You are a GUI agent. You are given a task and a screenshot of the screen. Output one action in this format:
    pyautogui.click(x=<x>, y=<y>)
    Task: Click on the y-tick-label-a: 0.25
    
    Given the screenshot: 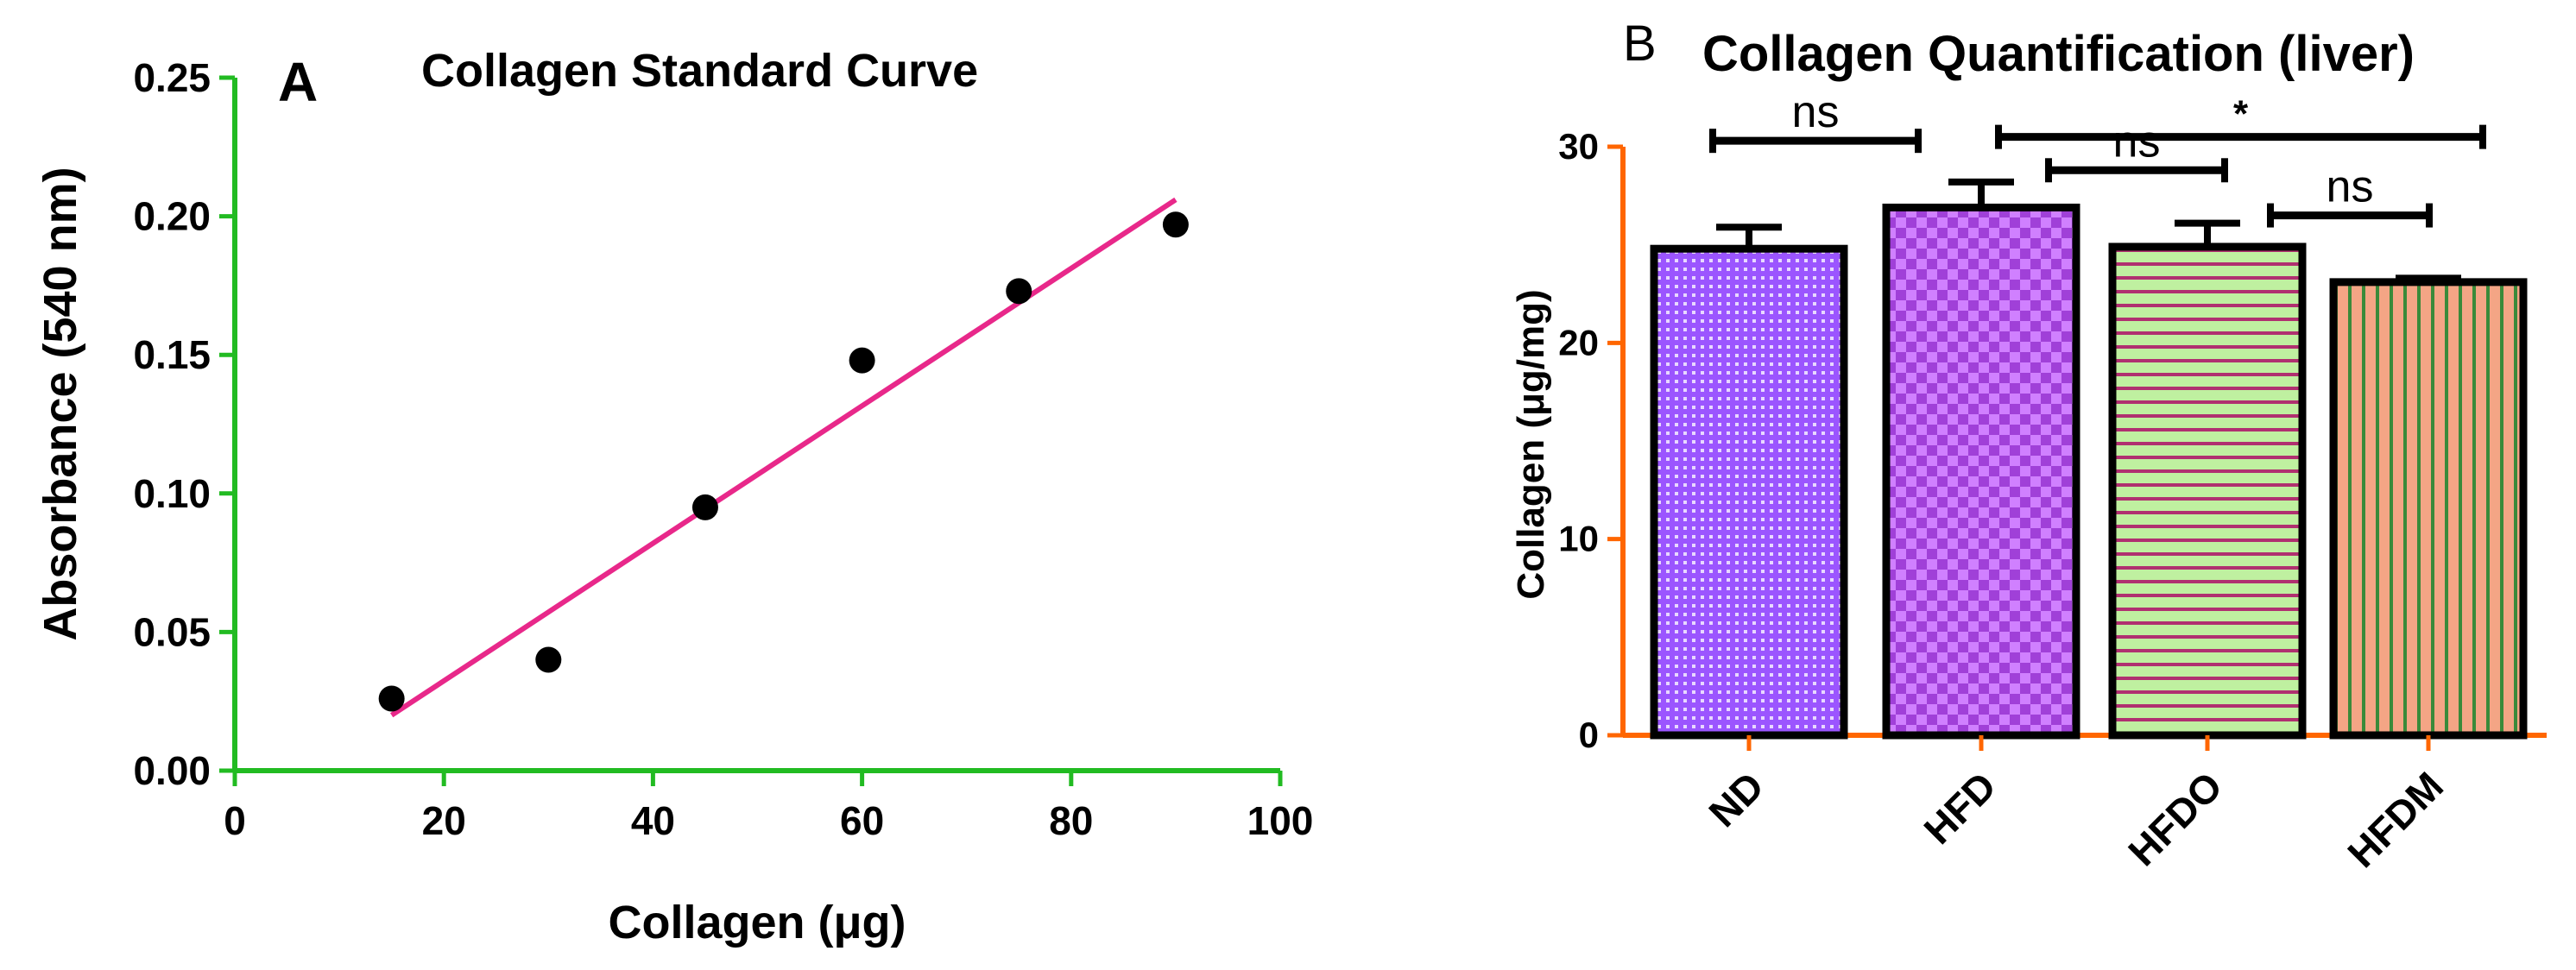 What is the action you would take?
    pyautogui.click(x=172, y=78)
    